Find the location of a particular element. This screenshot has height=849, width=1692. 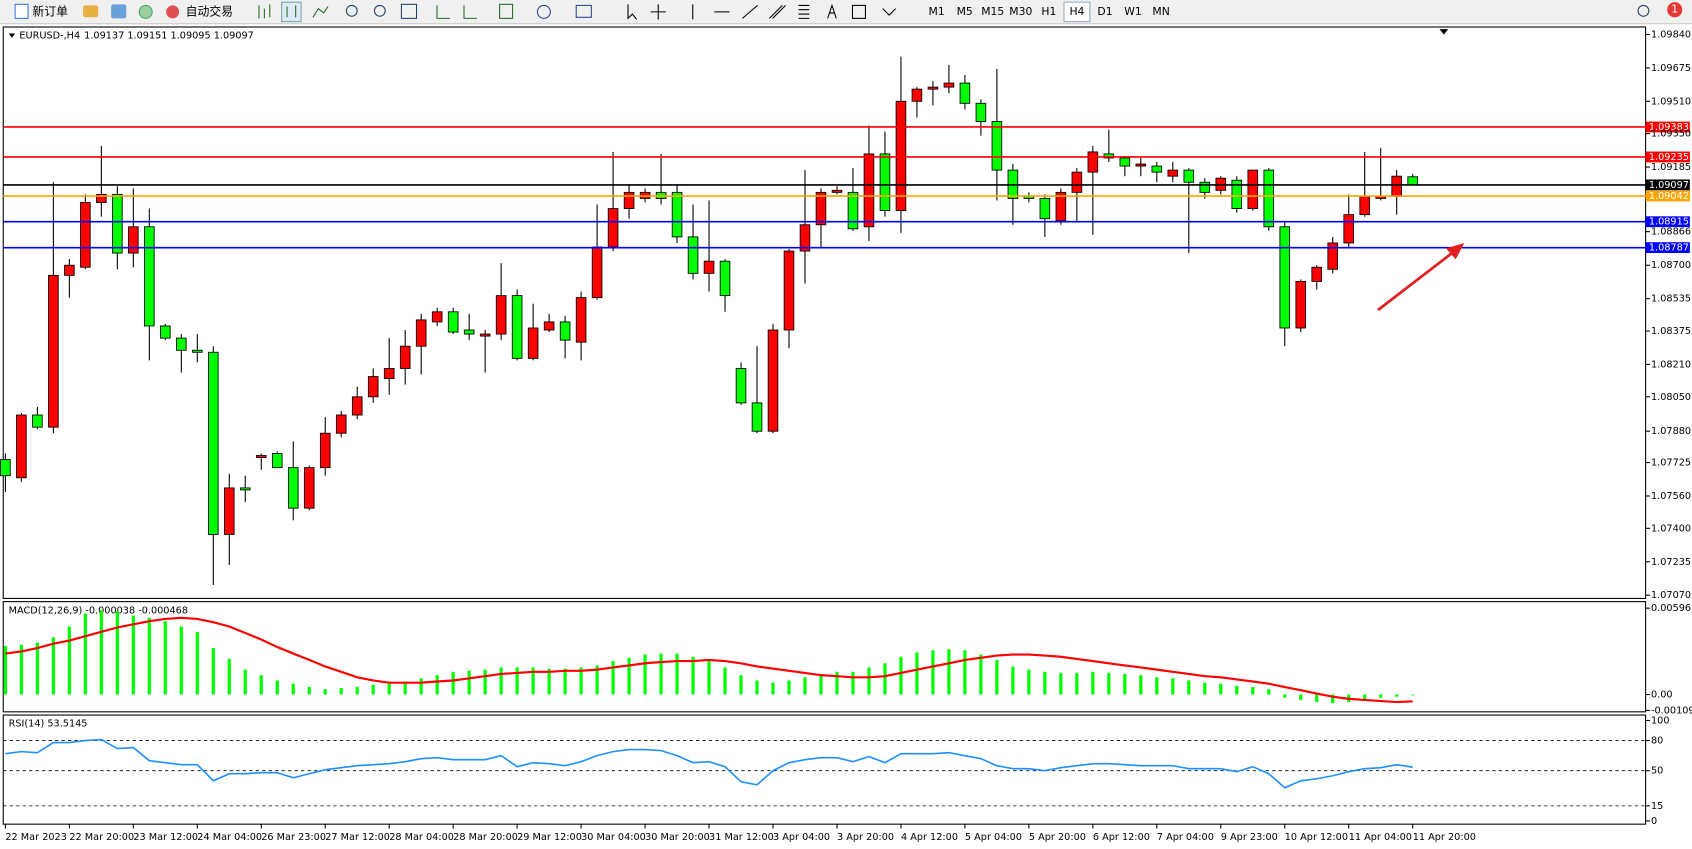

tile-button is located at coordinates (409, 11).